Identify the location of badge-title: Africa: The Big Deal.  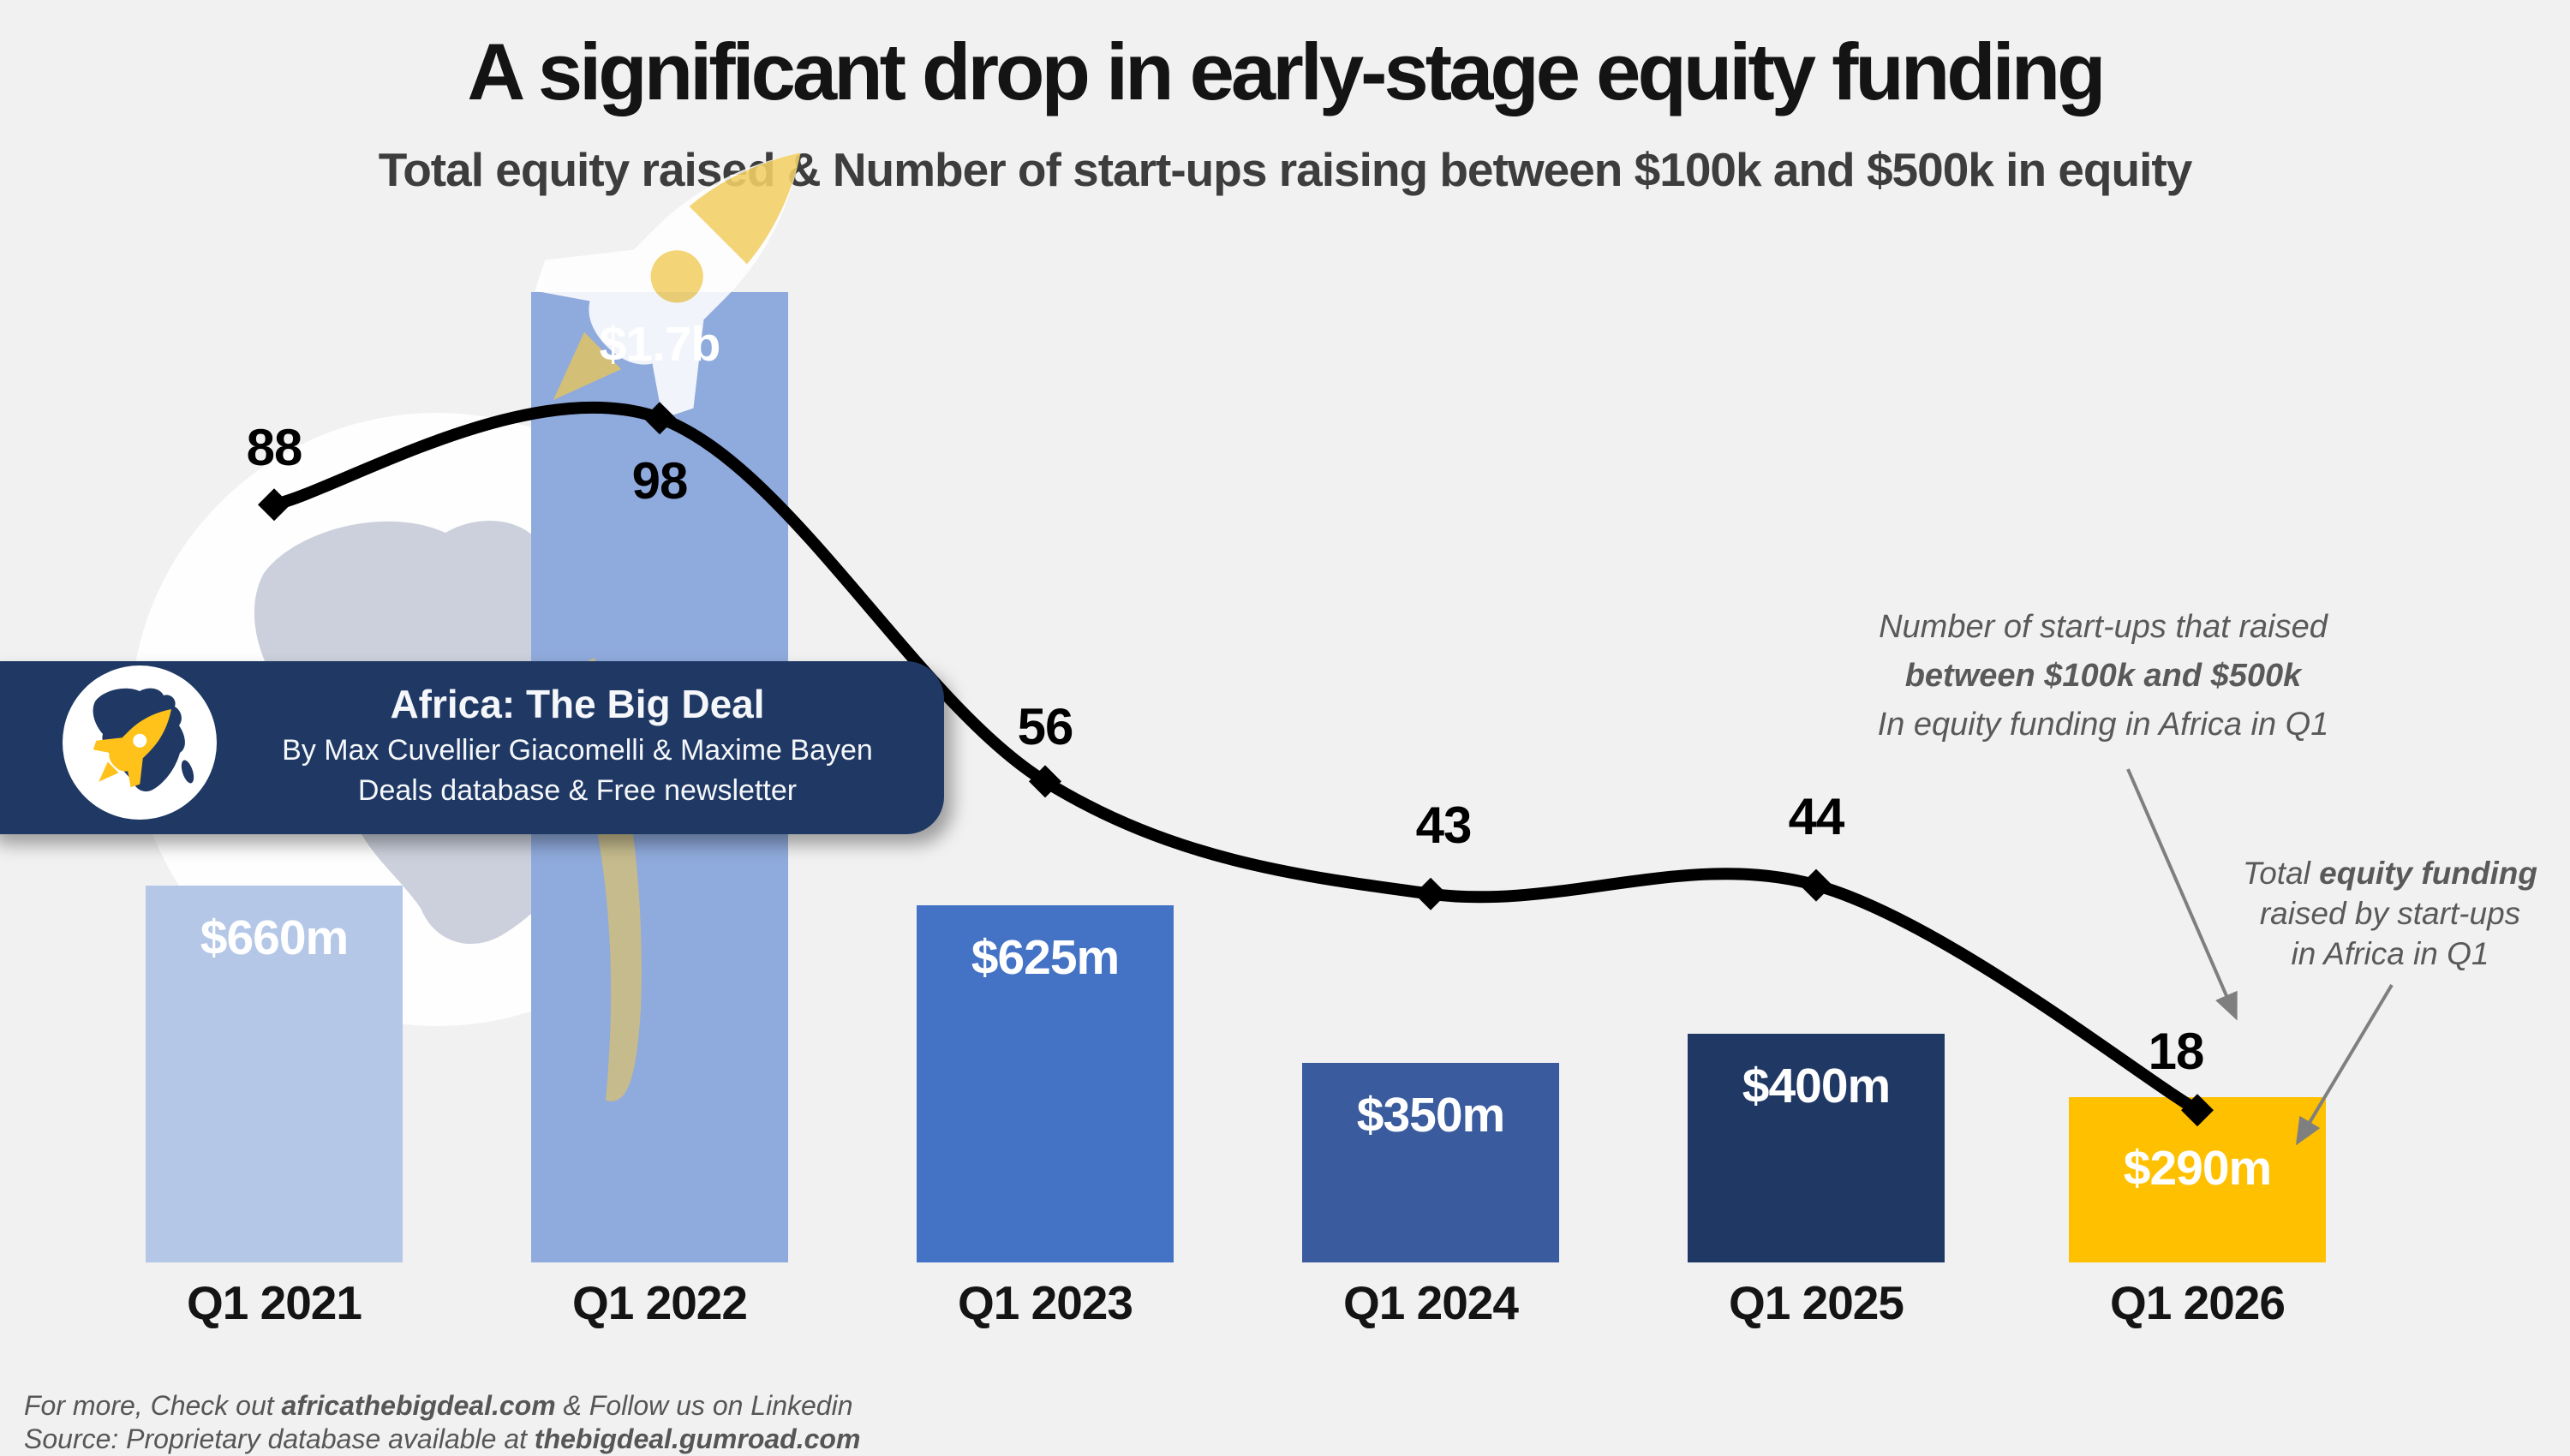
(577, 704).